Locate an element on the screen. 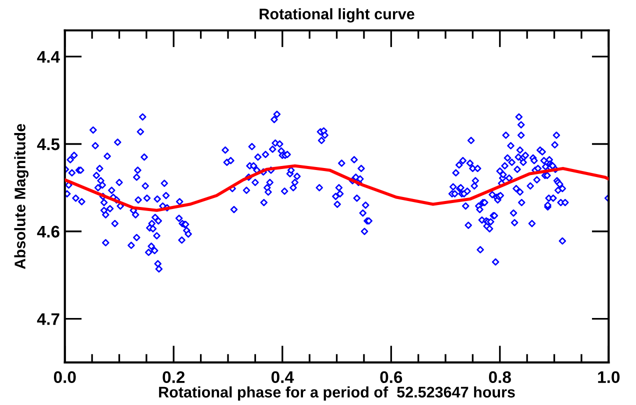  y-tick-label: 4.7 is located at coordinates (48, 319).